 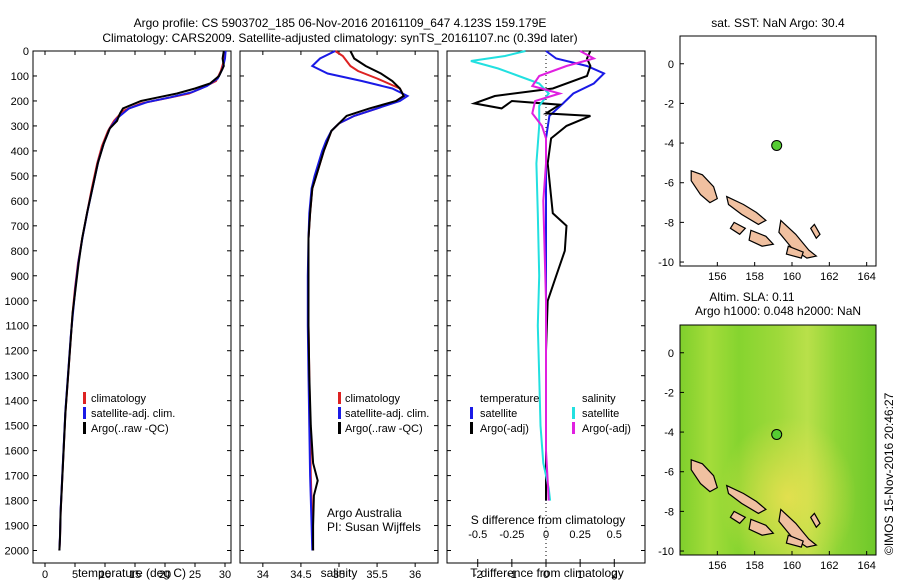 I want to click on x-tick-label: 35, so click(x=339, y=574).